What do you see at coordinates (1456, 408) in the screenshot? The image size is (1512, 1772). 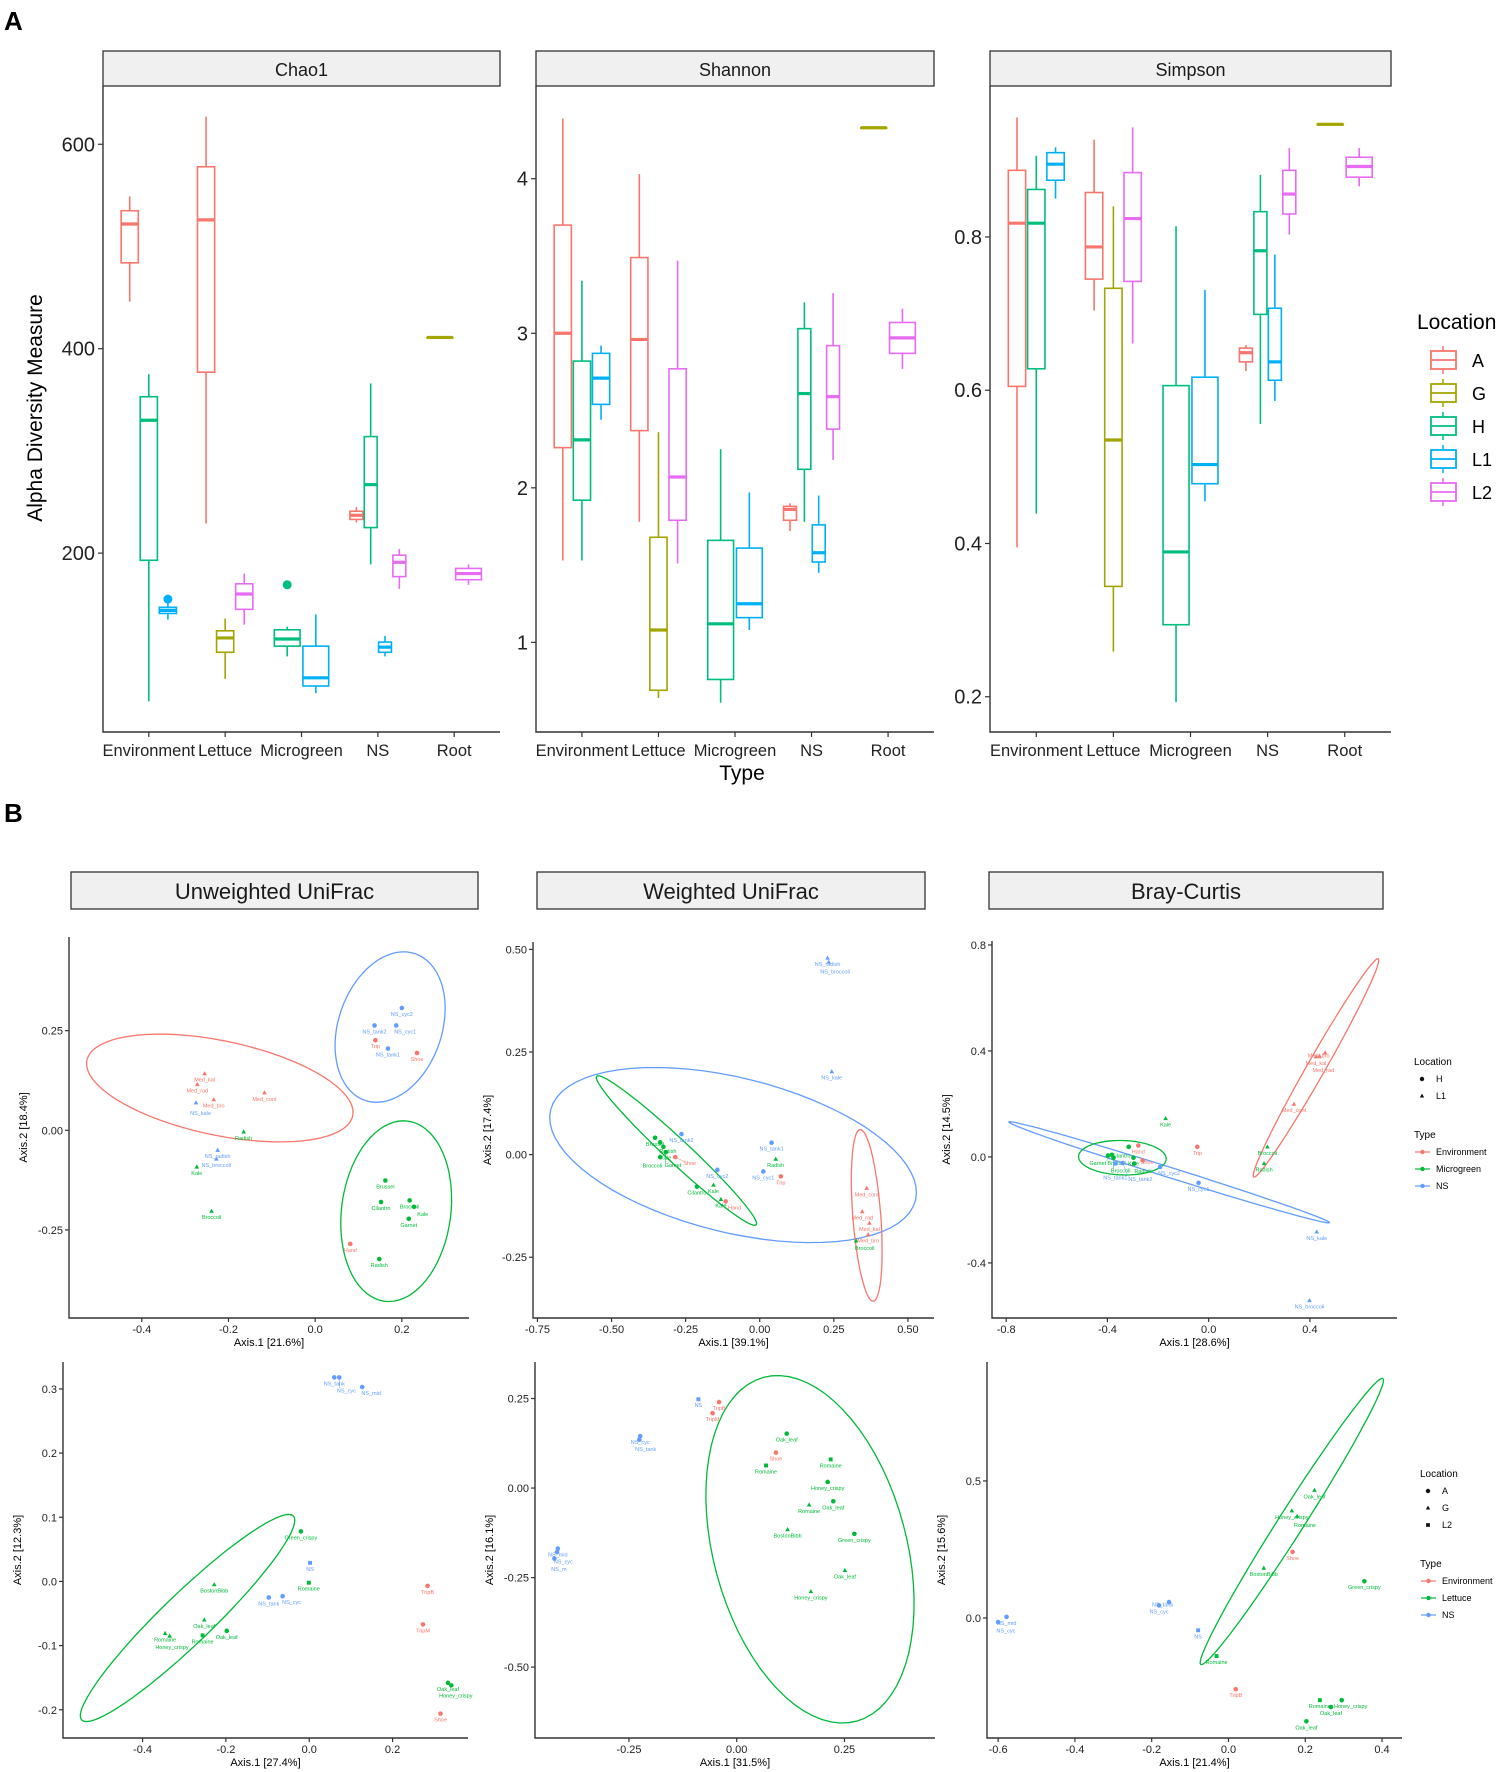 I see `alpha-legend: Location AGH L1 L2` at bounding box center [1456, 408].